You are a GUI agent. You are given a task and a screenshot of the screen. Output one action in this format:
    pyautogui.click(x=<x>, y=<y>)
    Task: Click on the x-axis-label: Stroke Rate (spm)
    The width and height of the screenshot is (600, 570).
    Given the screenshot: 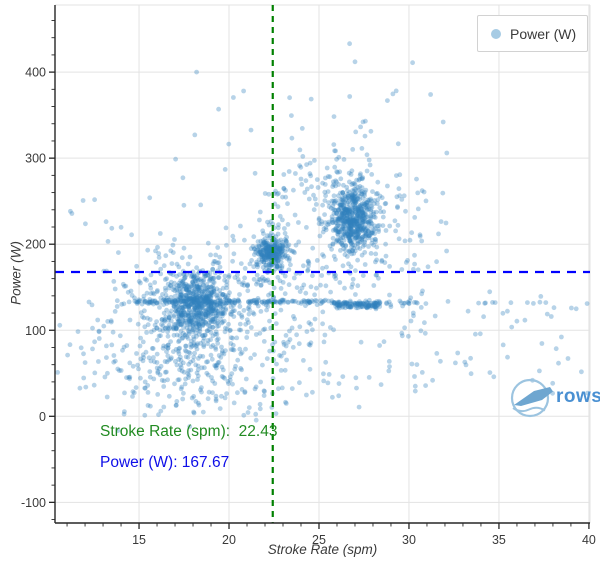 What is the action you would take?
    pyautogui.click(x=322, y=549)
    